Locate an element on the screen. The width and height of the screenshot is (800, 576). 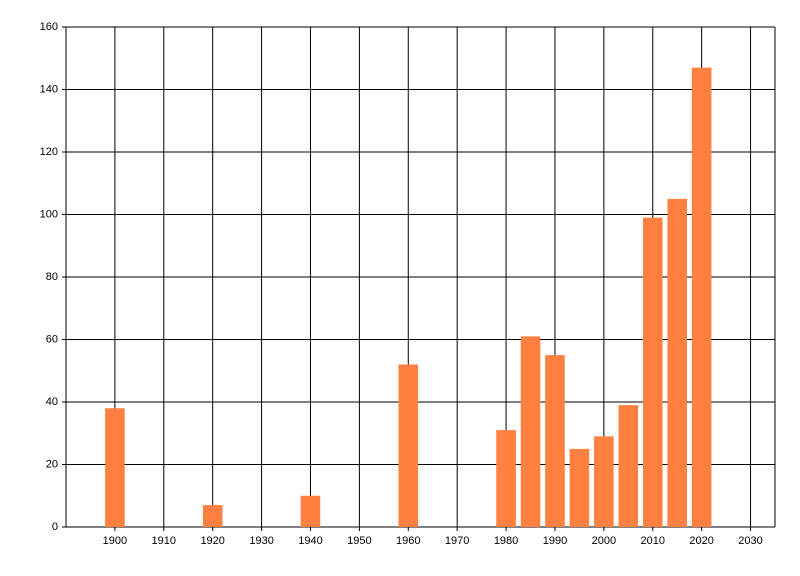
y-tick-label: 140 is located at coordinates (49, 89).